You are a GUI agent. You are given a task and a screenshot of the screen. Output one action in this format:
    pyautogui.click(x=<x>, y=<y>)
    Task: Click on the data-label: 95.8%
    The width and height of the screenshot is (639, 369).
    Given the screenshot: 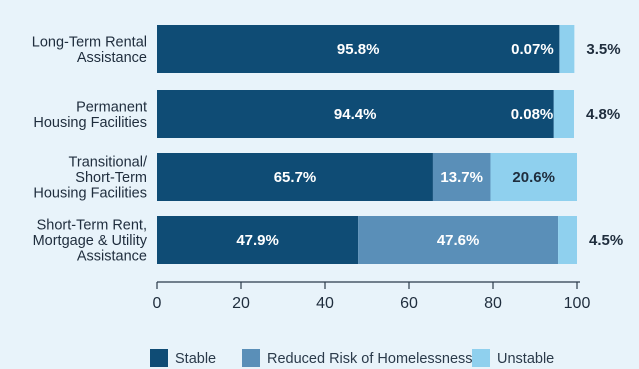 What is the action you would take?
    pyautogui.click(x=358, y=49)
    